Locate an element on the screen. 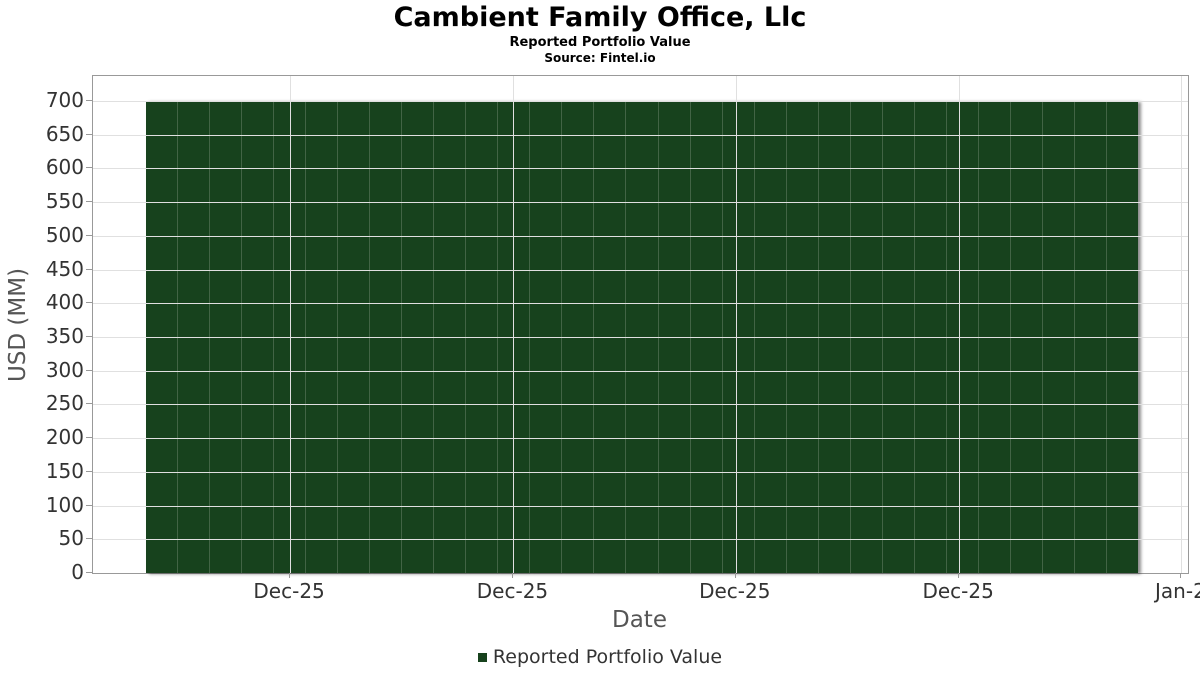 The image size is (1200, 675). y-tick-label: 500 is located at coordinates (64, 234).